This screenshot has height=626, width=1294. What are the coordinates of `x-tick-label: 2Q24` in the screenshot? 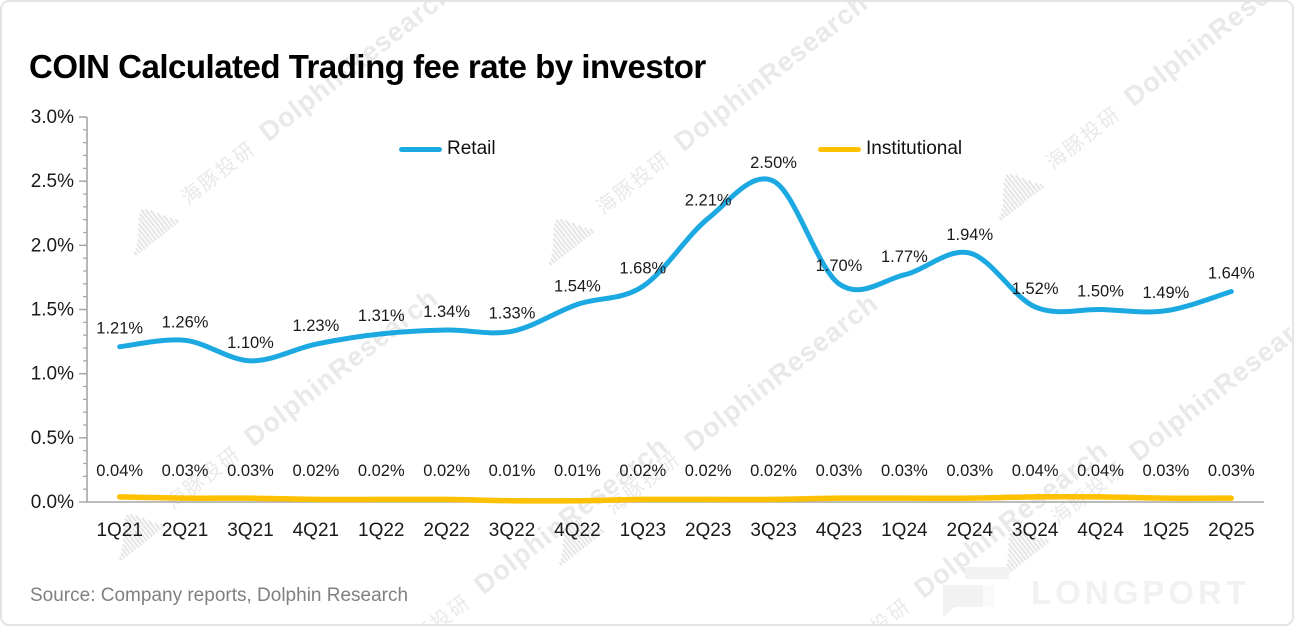 It's located at (970, 530).